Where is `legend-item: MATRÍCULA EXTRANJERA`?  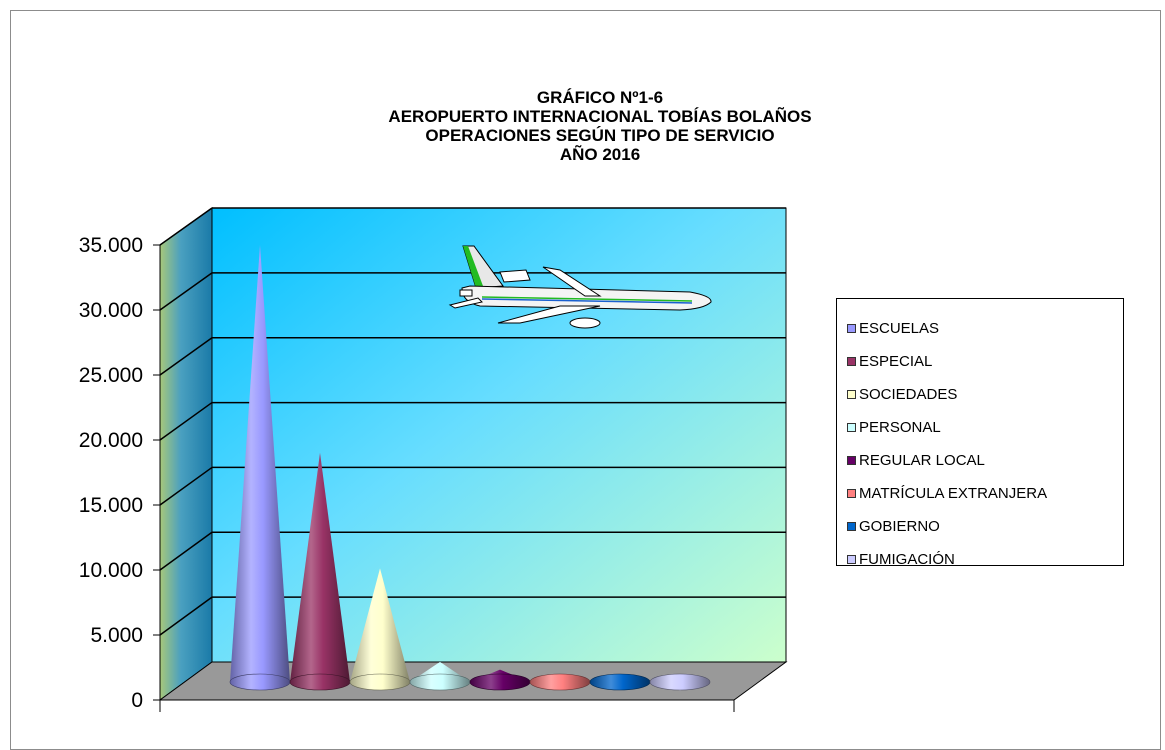 legend-item: MATRÍCULA EXTRANJERA is located at coordinates (985, 493).